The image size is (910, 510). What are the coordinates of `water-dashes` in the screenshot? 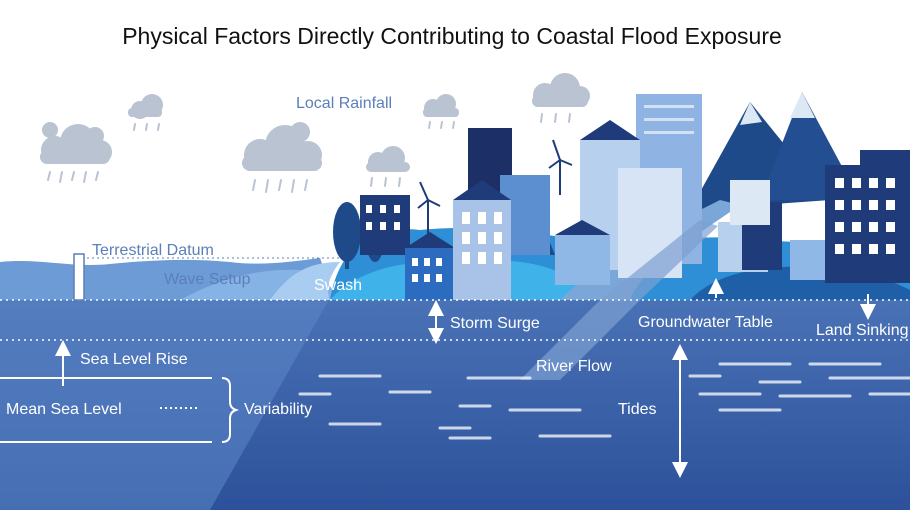 It's located at (604, 401).